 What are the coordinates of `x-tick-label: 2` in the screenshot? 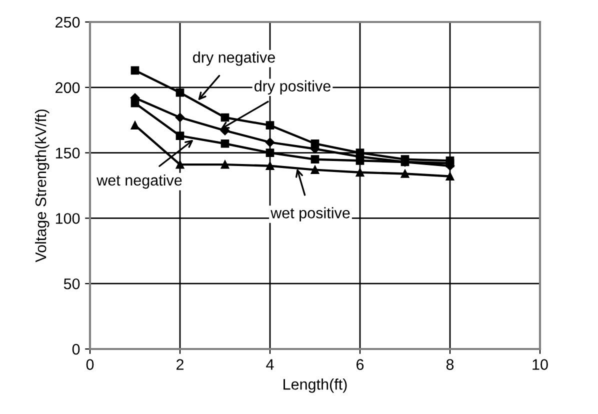 It's located at (180, 364).